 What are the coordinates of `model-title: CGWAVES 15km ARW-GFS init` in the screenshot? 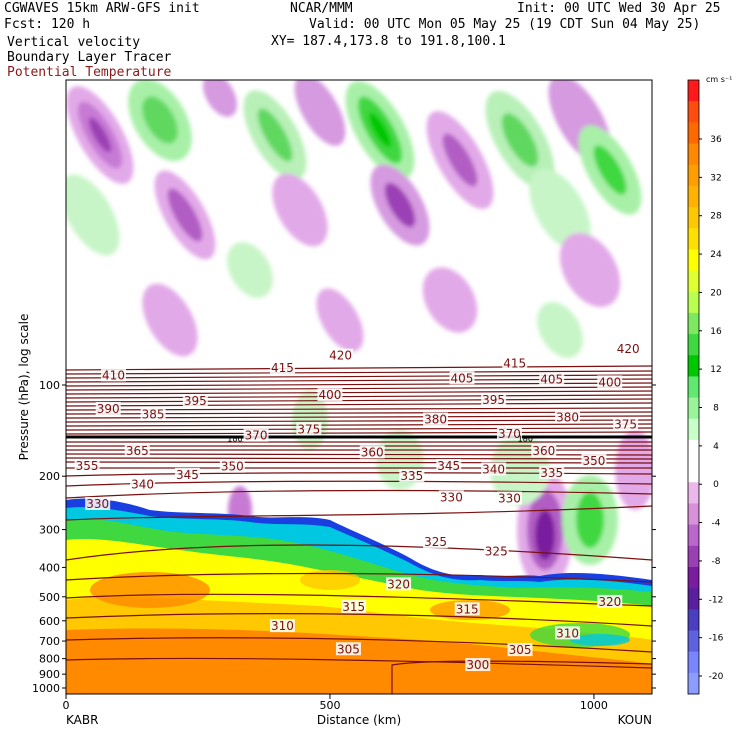 It's located at (102, 8).